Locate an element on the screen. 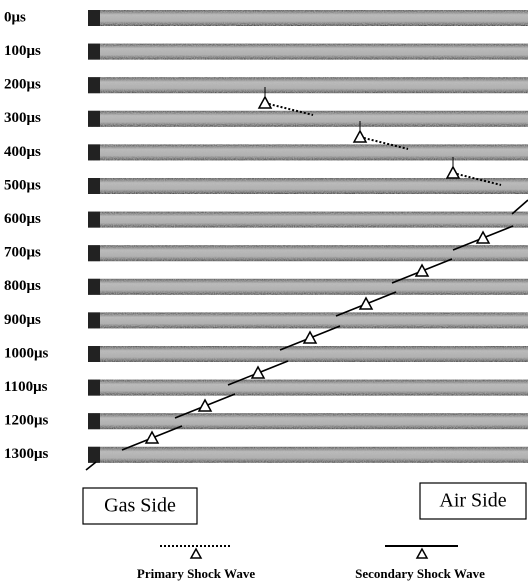 The width and height of the screenshot is (528, 584). secondary-legend-marker is located at coordinates (422, 553).